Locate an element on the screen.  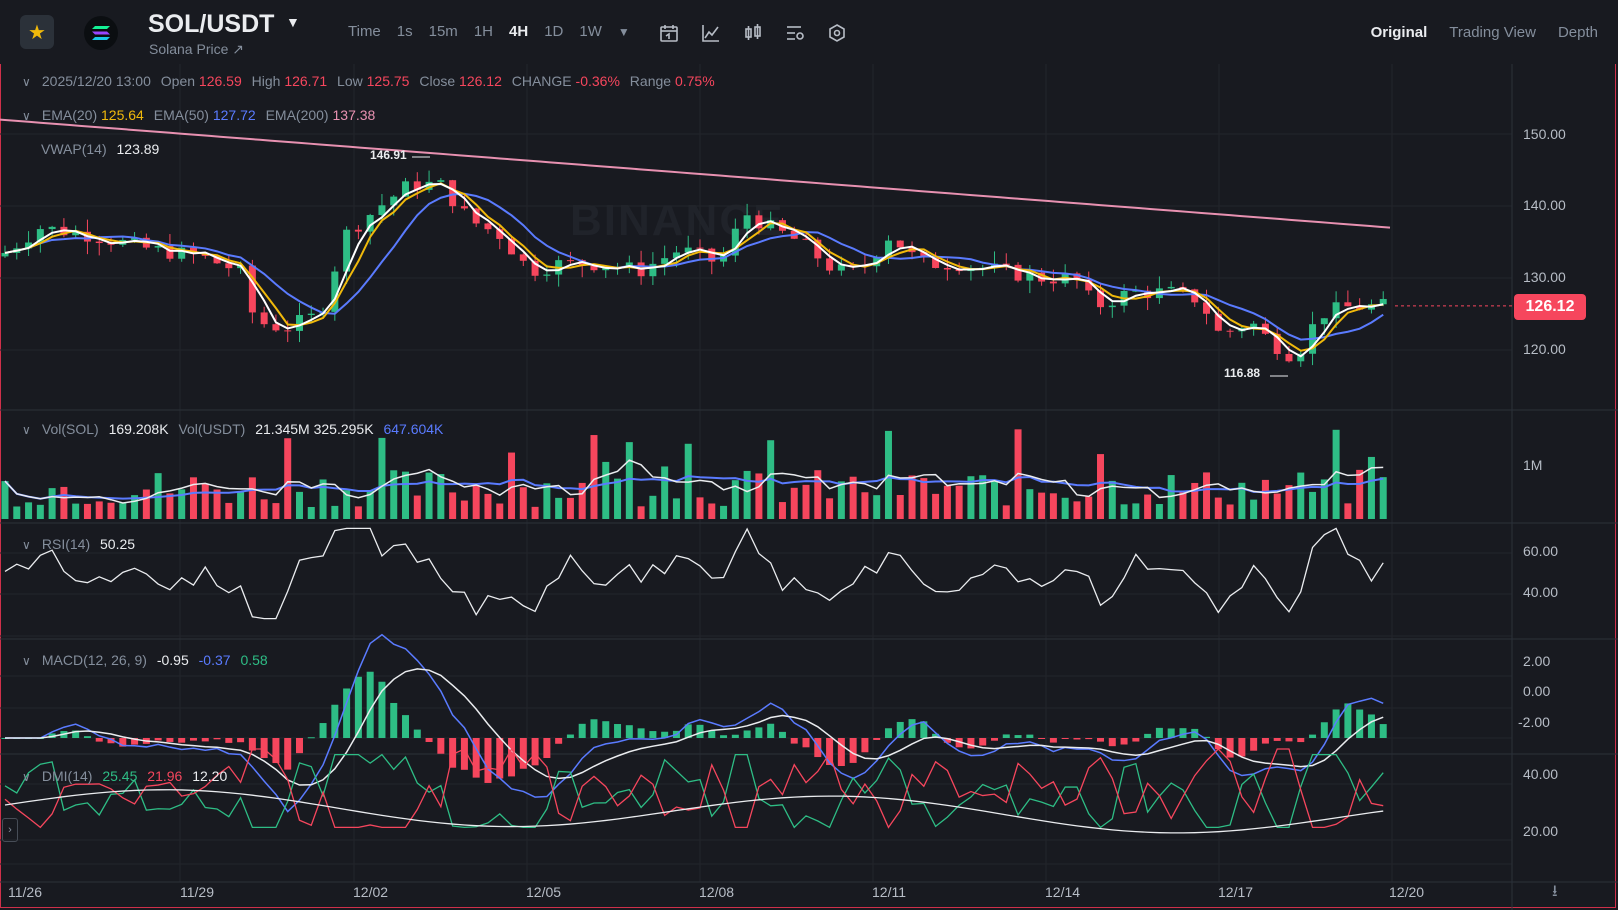
price-axis-label: 120.00 is located at coordinates (1544, 349).